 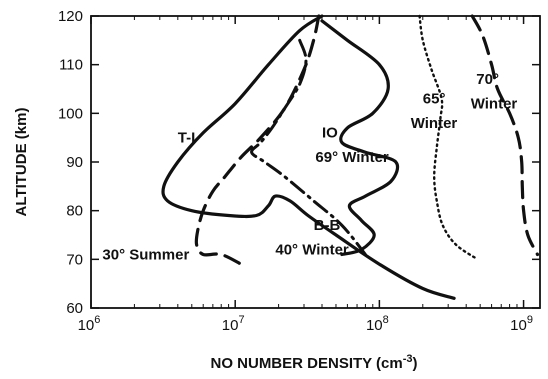 What do you see at coordinates (89, 324) in the screenshot?
I see `x-tick-label: 10⁶` at bounding box center [89, 324].